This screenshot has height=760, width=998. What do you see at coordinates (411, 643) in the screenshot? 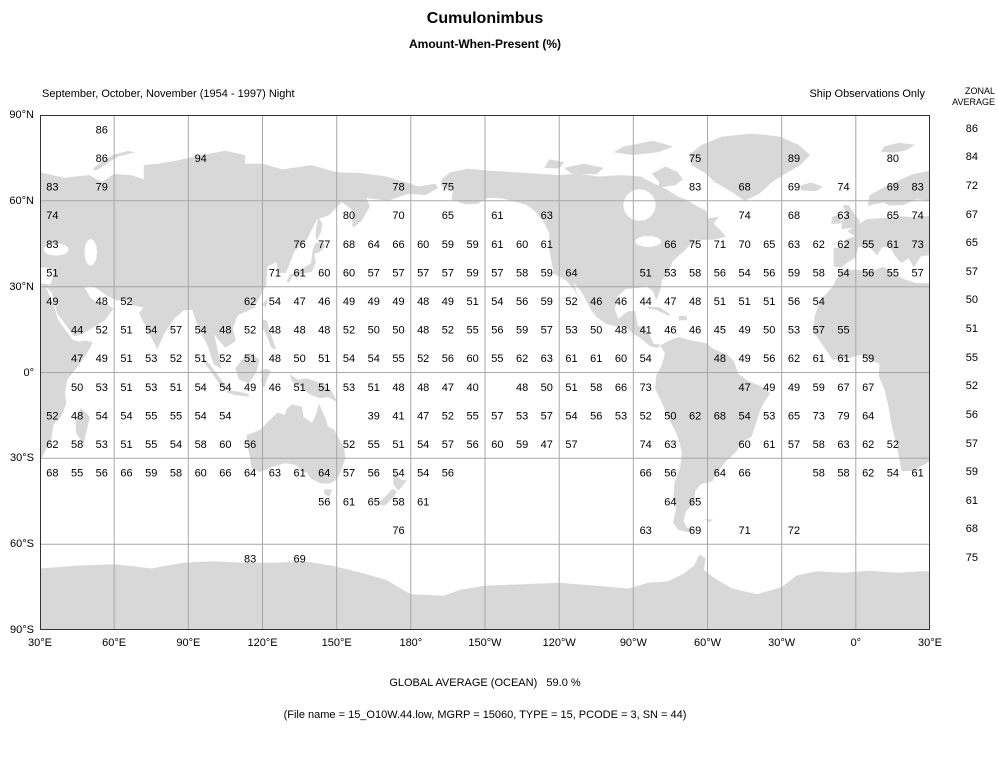
I see `x-tick-label: 180°` at bounding box center [411, 643].